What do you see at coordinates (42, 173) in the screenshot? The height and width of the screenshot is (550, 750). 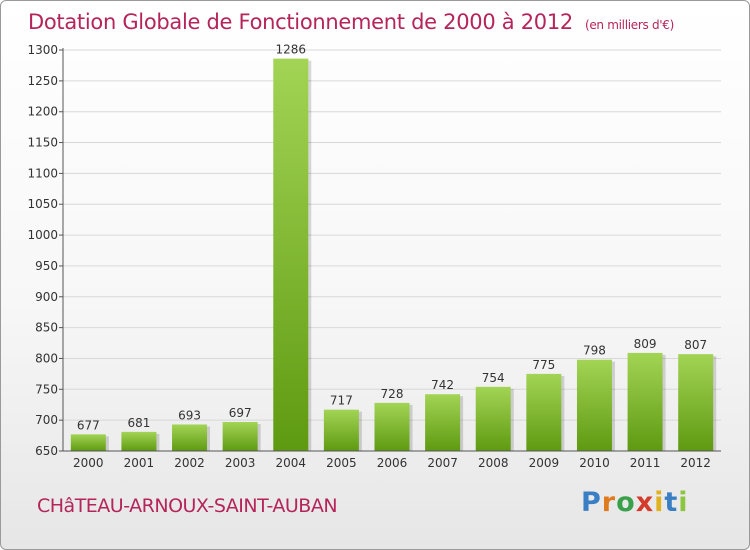 I see `y-tick-label: 1100` at bounding box center [42, 173].